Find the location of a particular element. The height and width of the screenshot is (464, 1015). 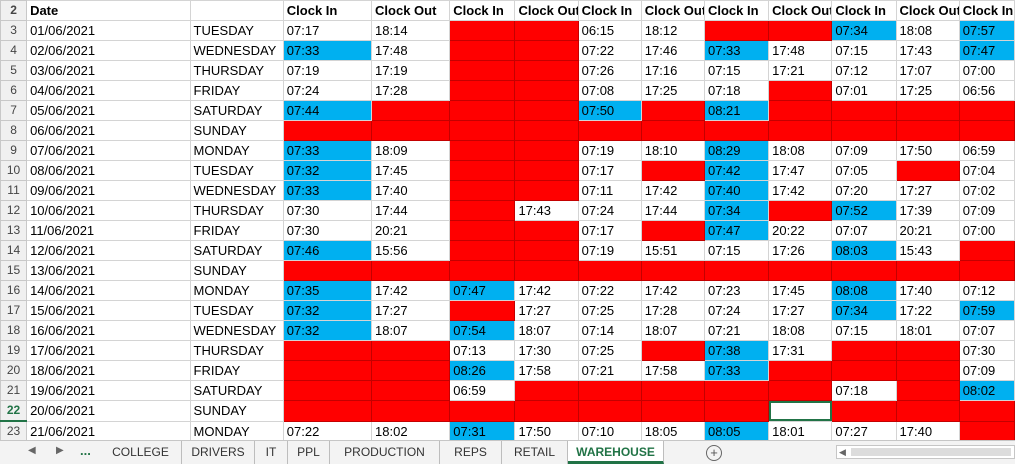

time-cell: 17:43 is located at coordinates (927, 50).